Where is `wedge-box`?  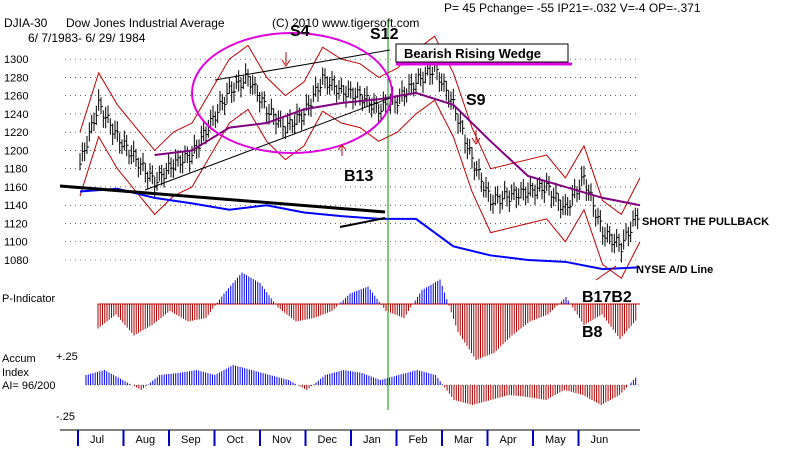
wedge-box is located at coordinates (482, 53).